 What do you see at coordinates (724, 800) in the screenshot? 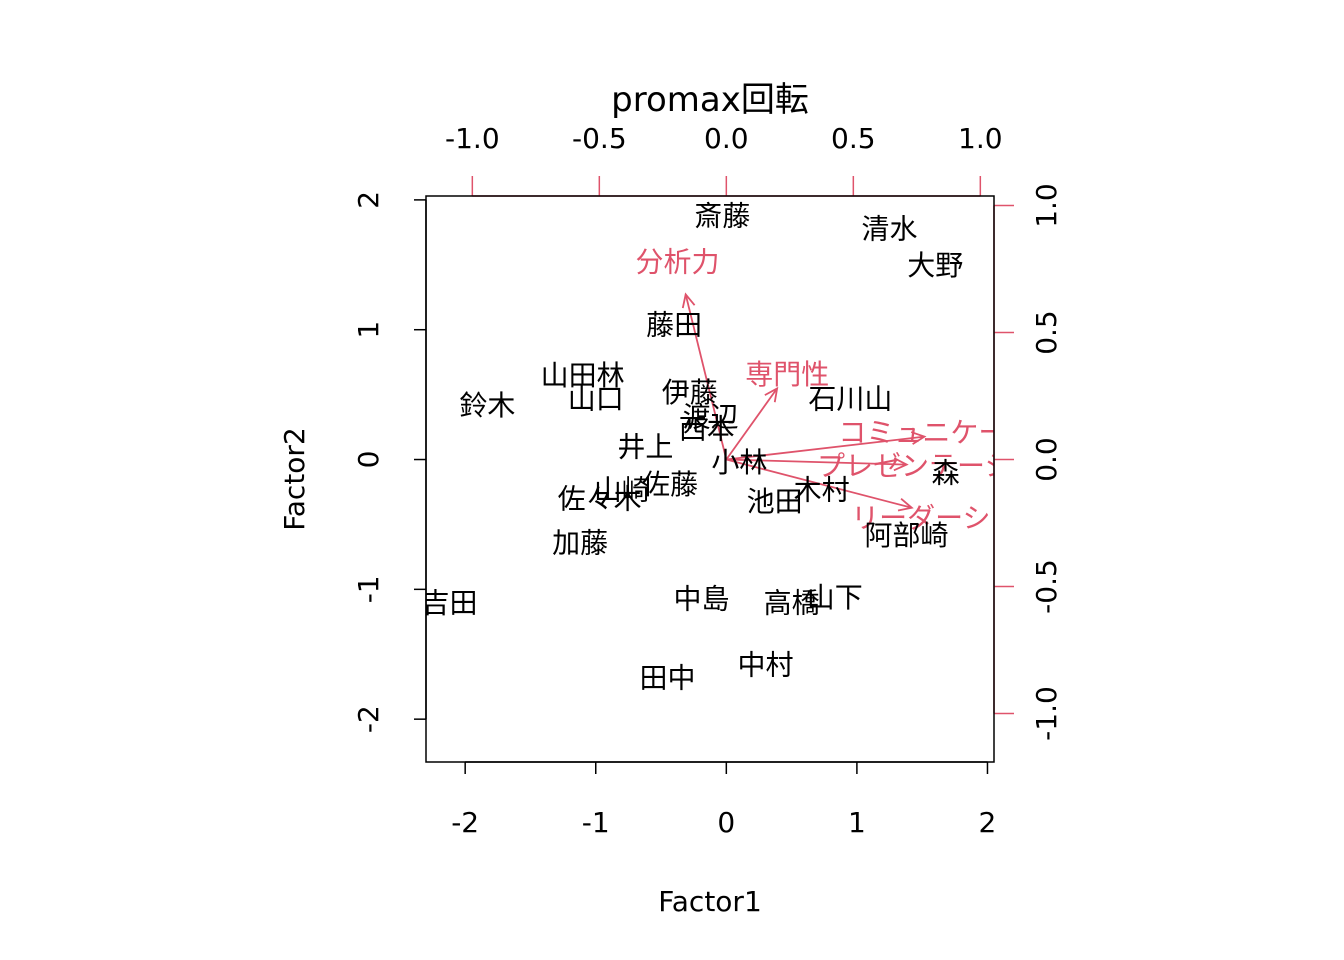
I see `bottom-axis: -2 -1 0 1 2` at bounding box center [724, 800].